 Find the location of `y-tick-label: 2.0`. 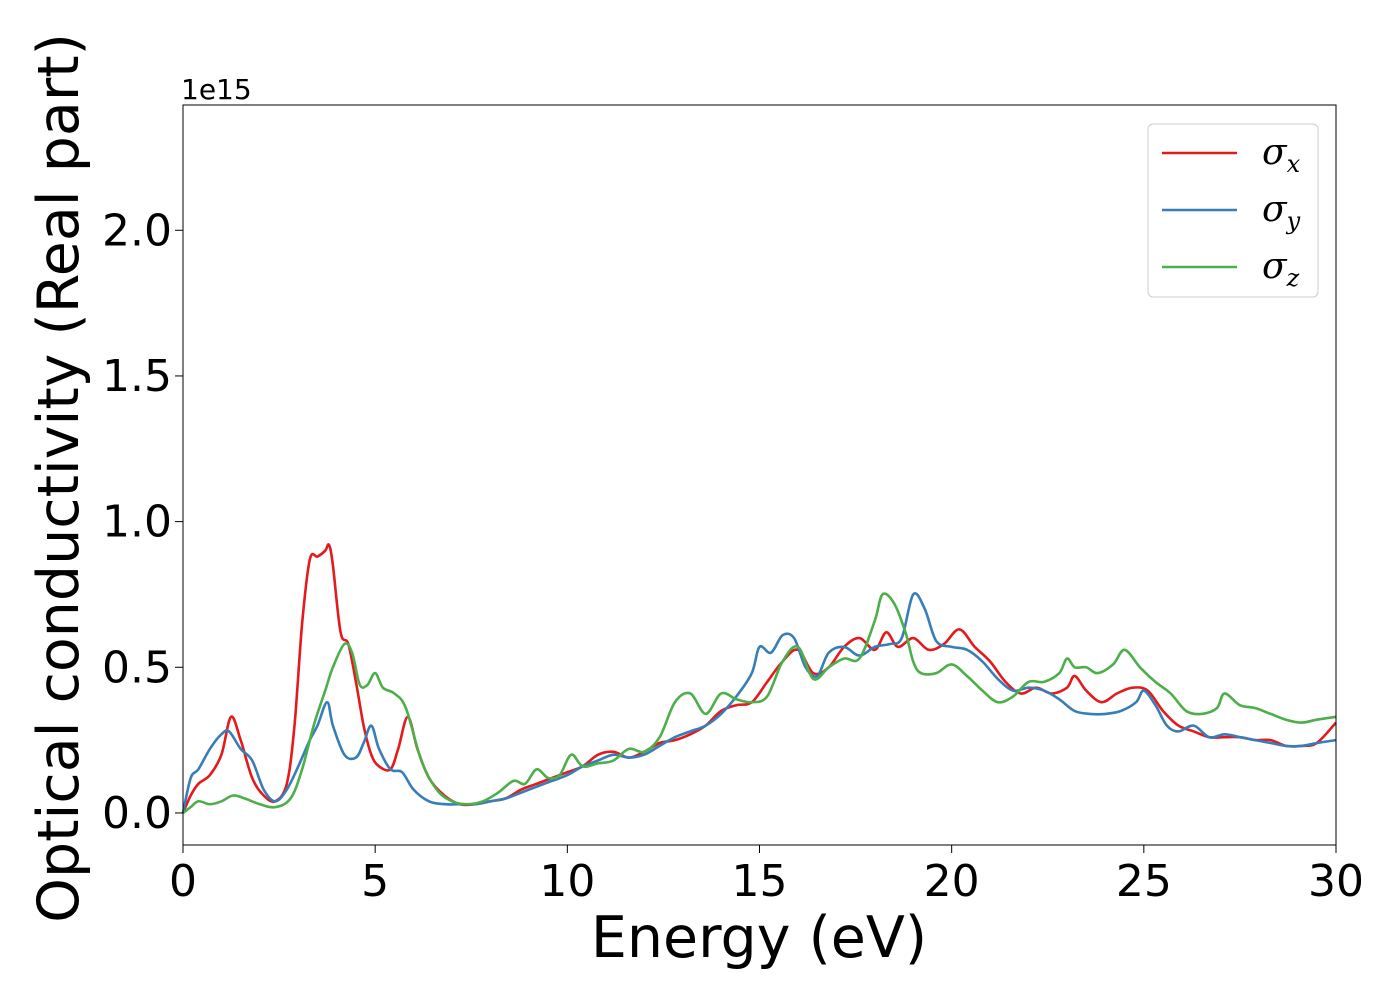

y-tick-label: 2.0 is located at coordinates (137, 230).